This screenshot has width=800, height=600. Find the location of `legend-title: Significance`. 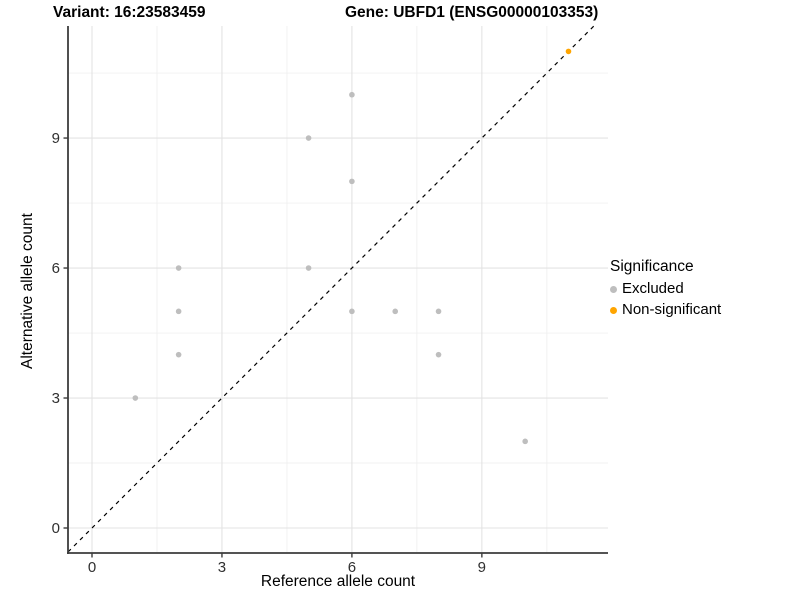

legend-title: Significance is located at coordinates (652, 266).